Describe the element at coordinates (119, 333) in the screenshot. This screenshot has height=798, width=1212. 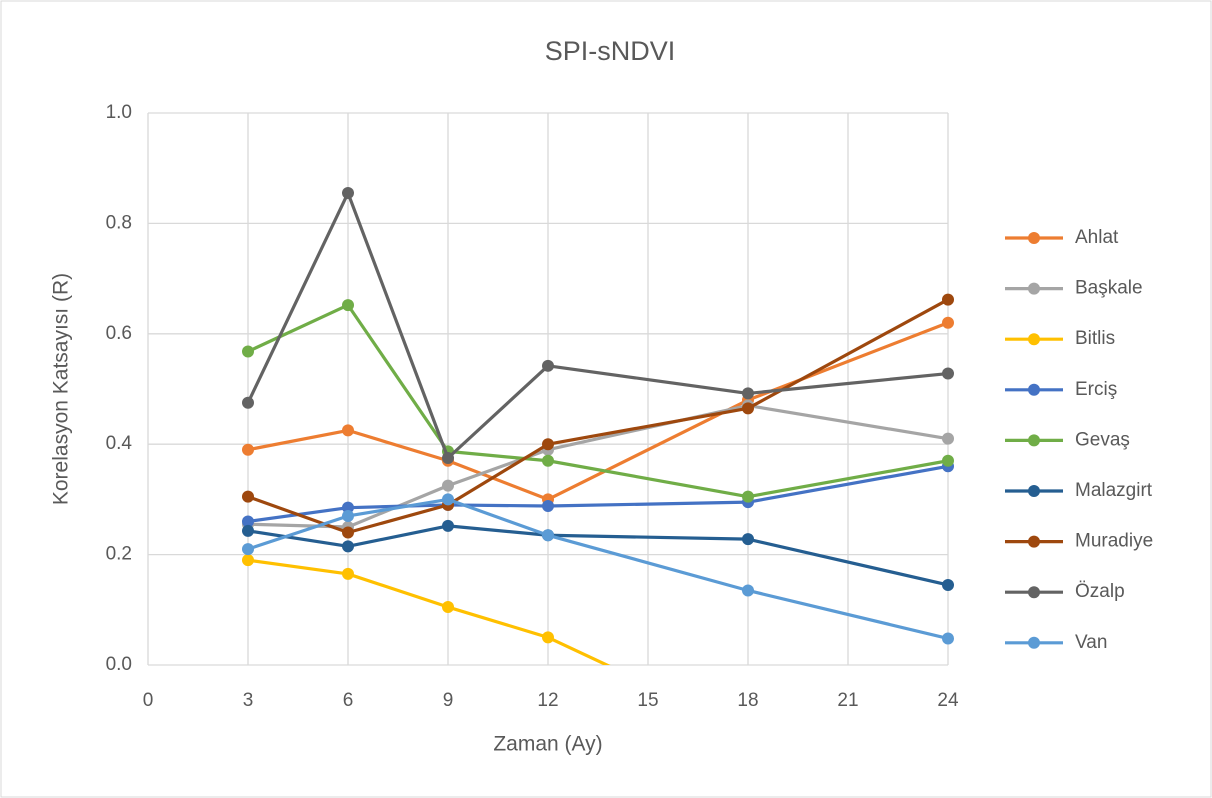
I see `y-tick-label: 0.6` at that location.